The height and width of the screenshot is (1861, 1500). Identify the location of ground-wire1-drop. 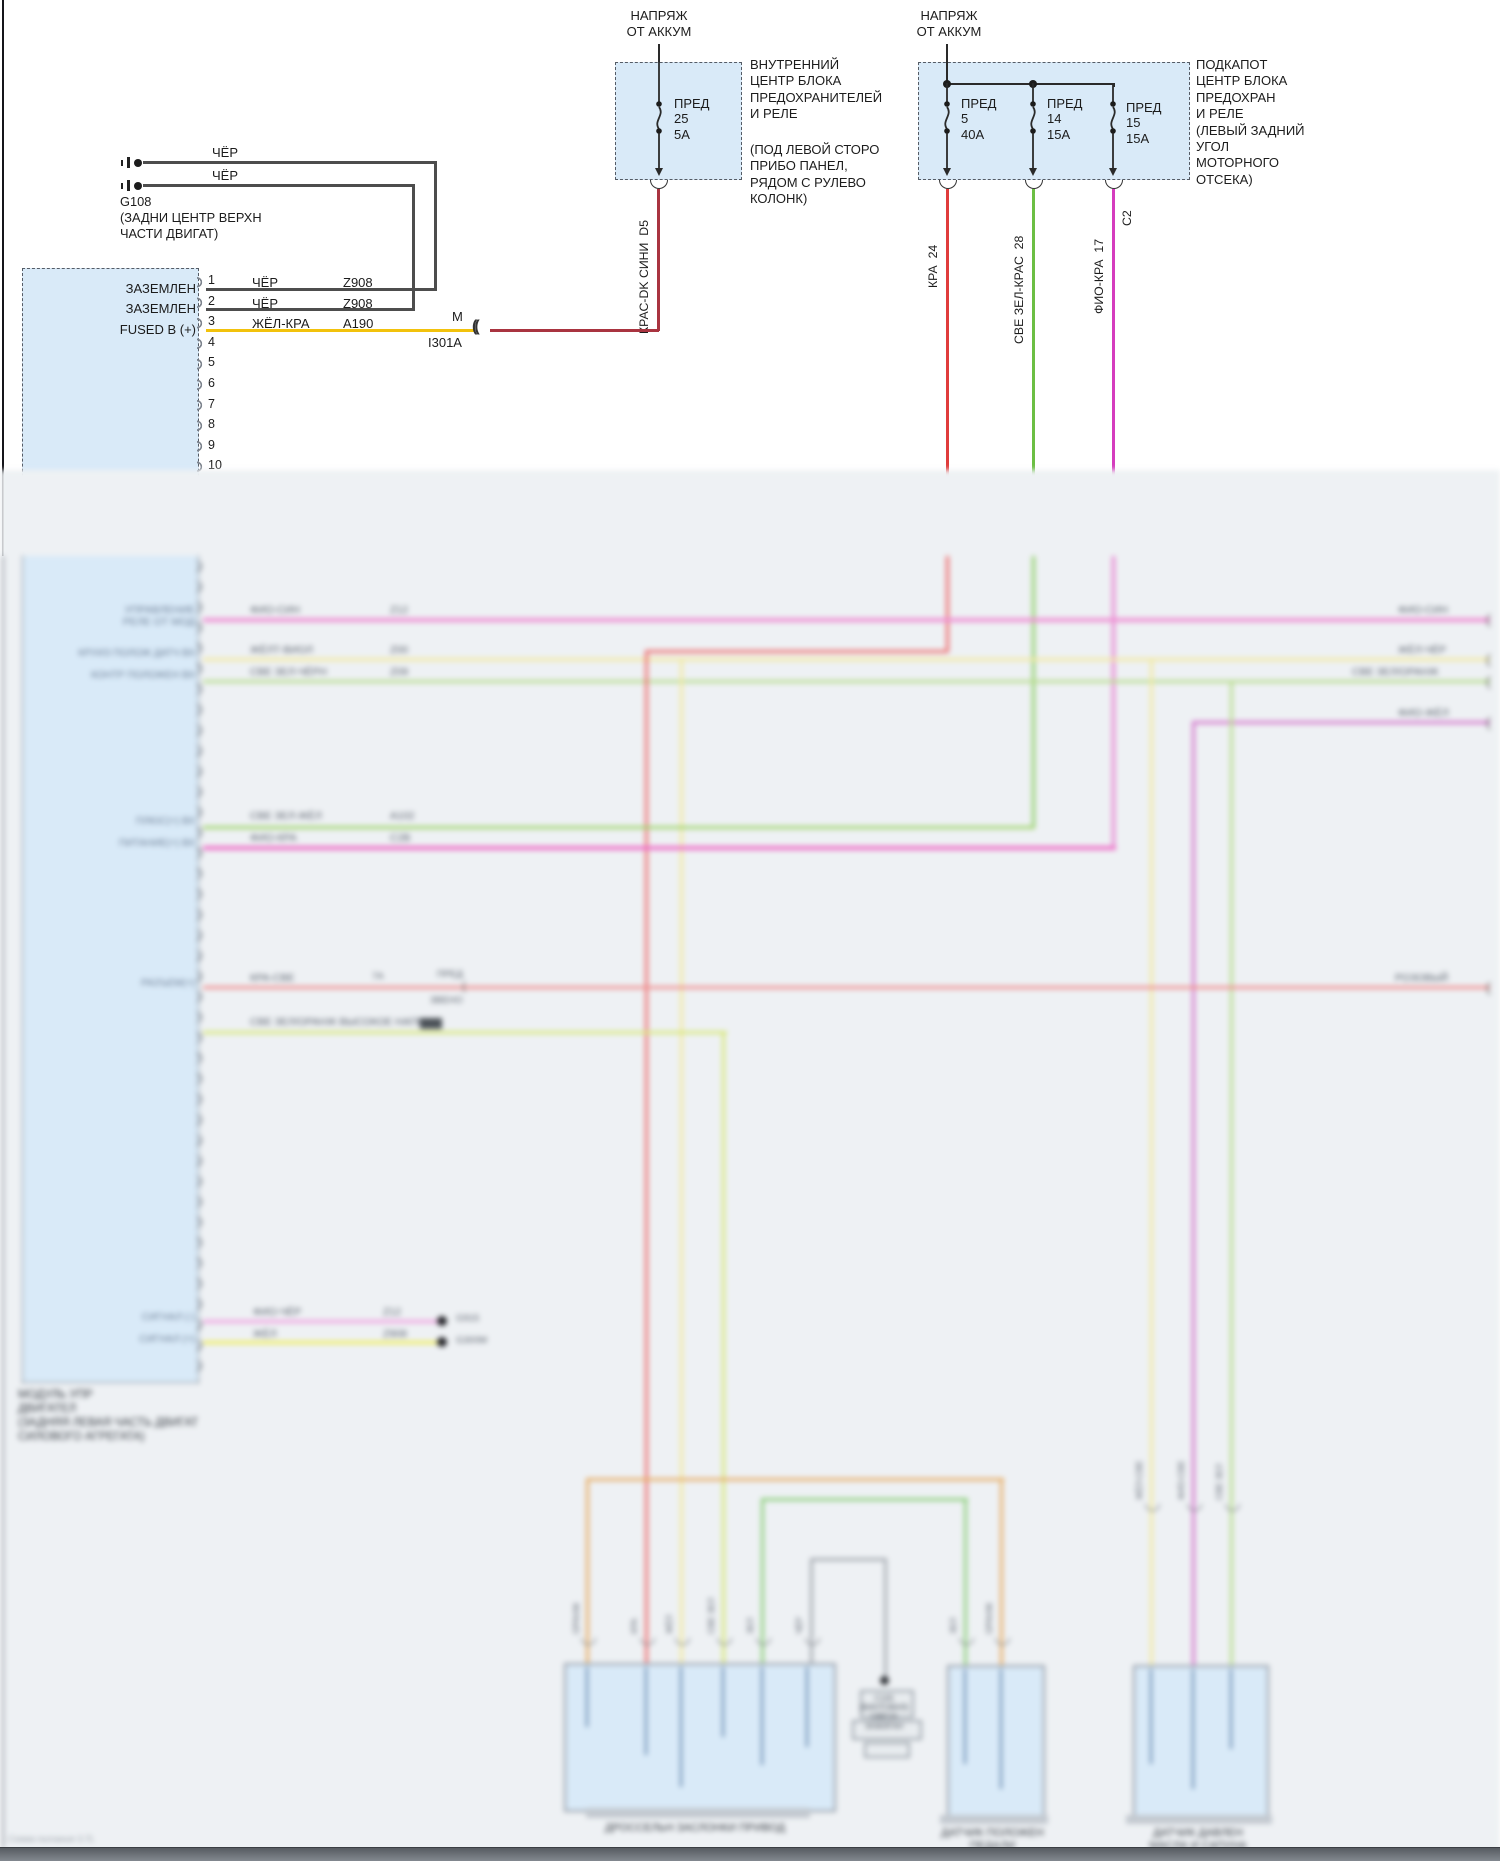
(435, 226).